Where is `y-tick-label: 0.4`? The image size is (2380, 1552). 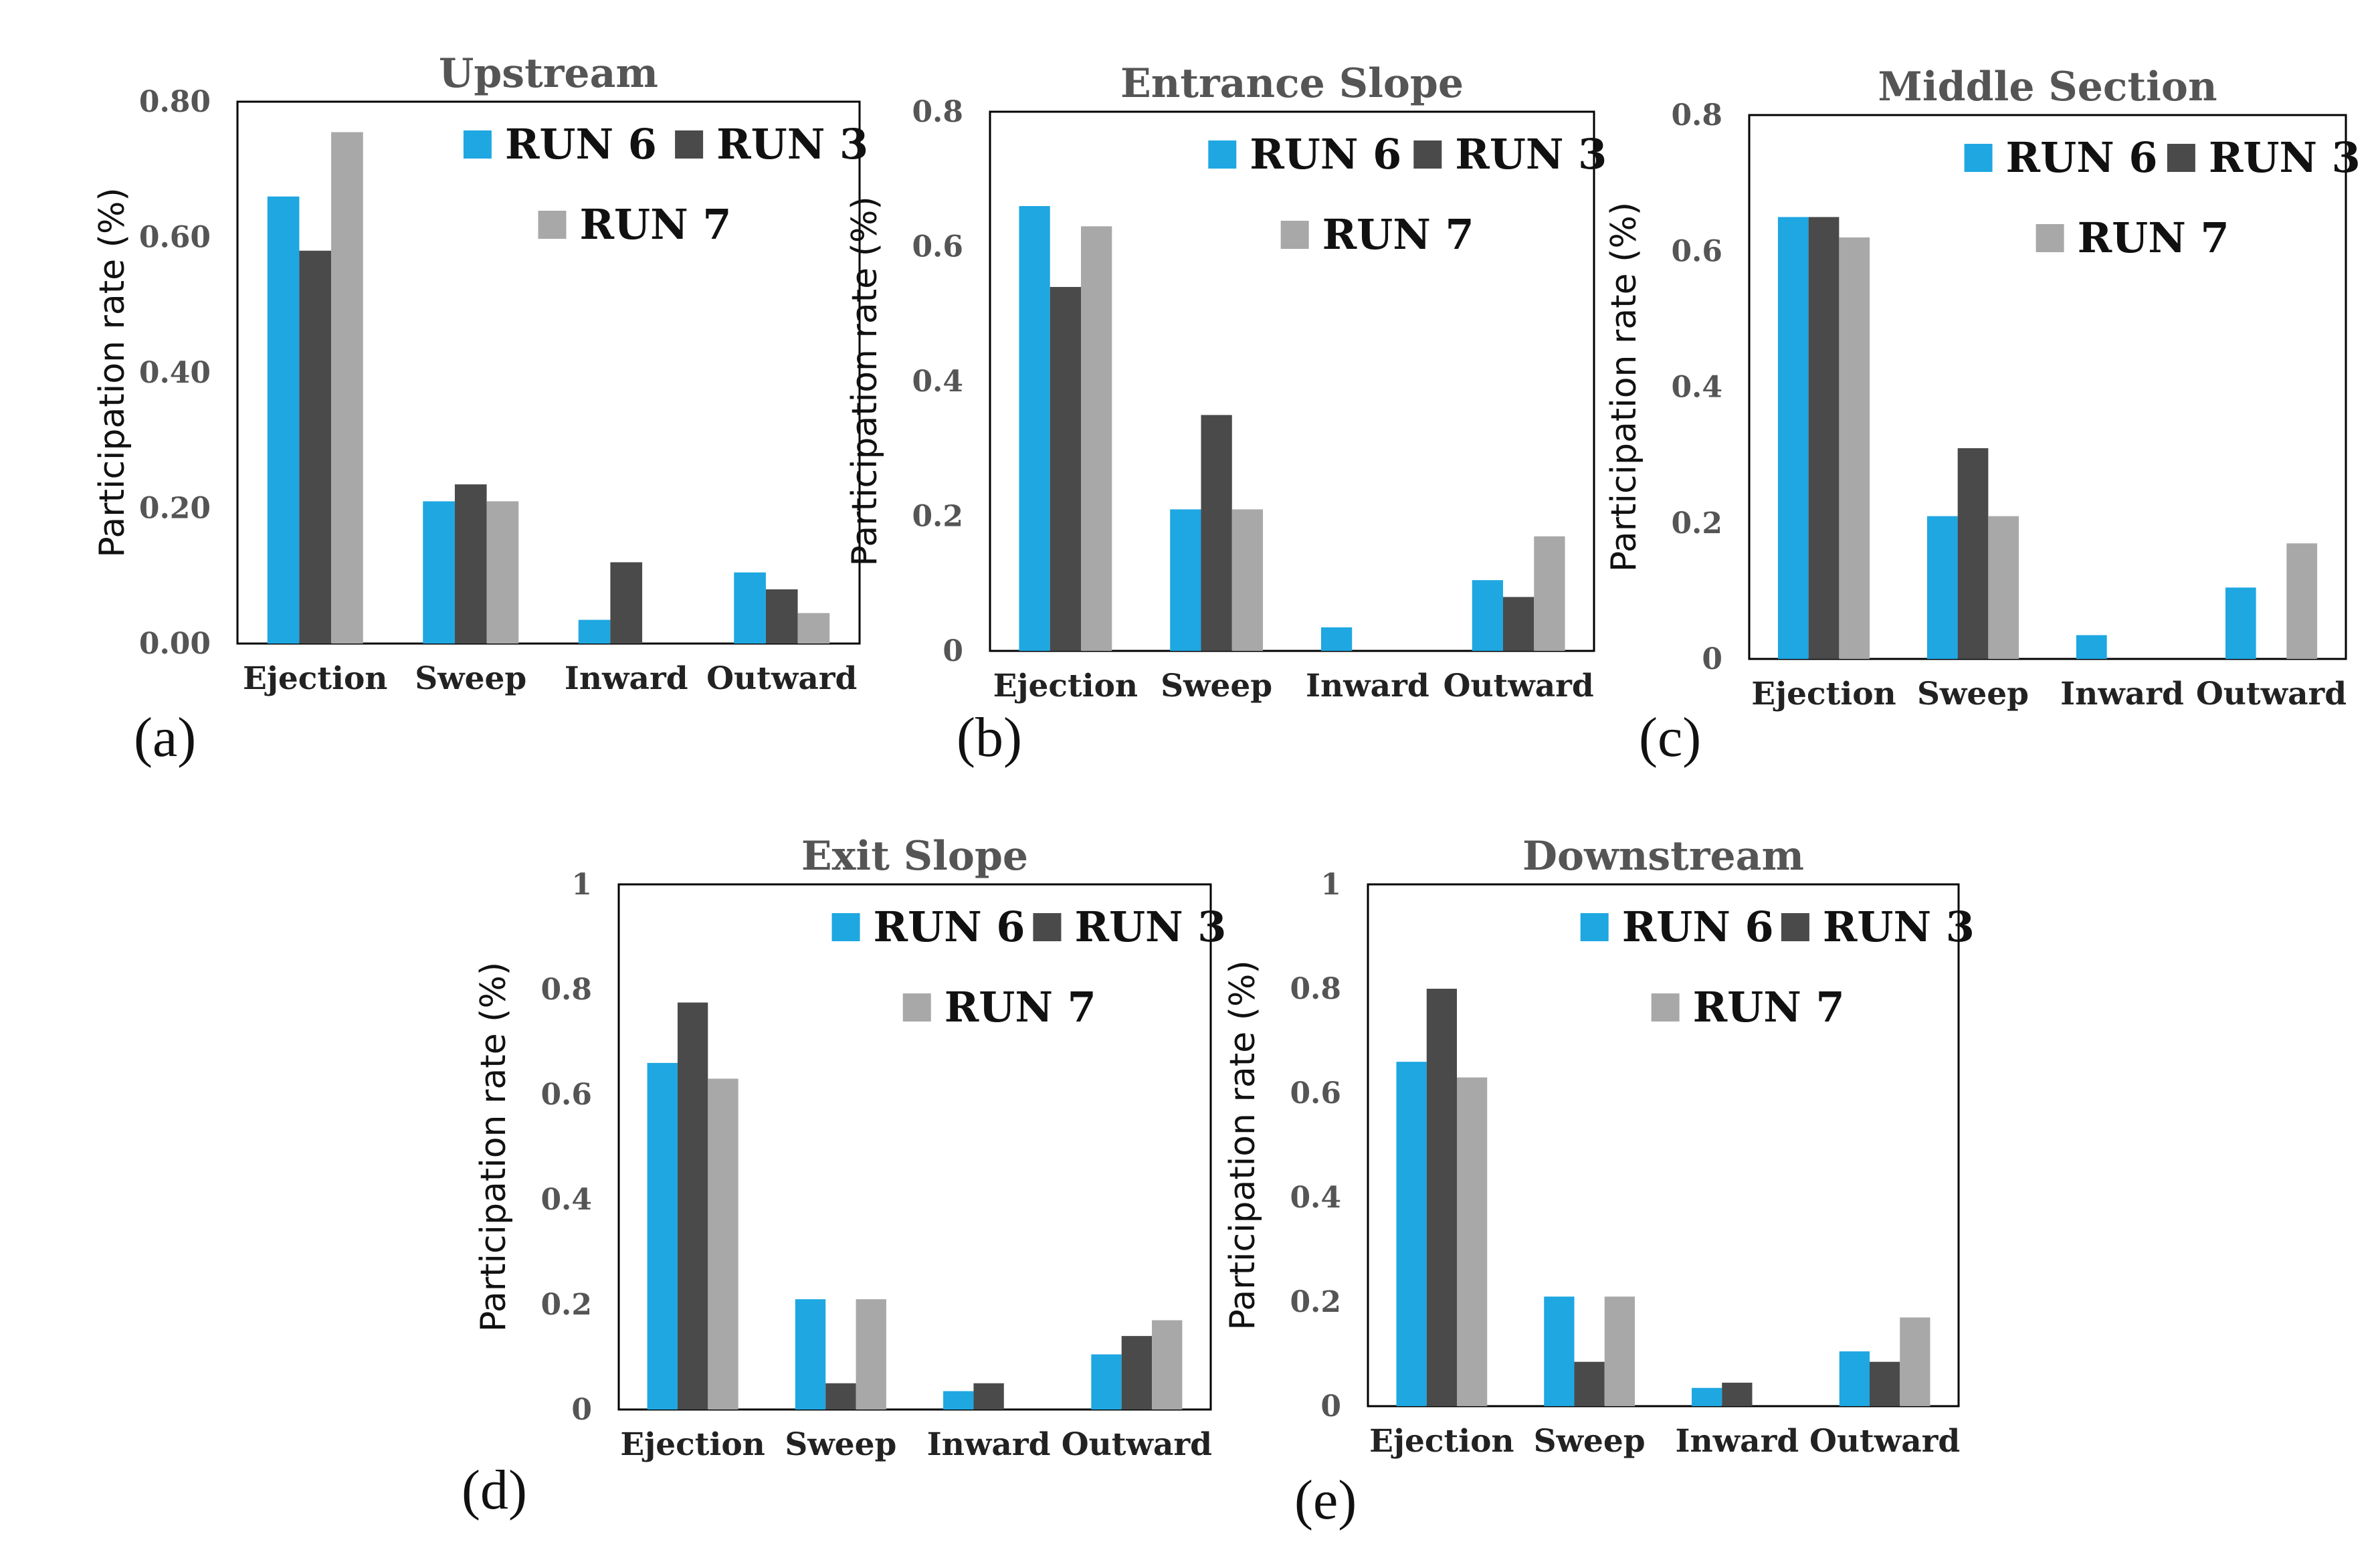 y-tick-label: 0.4 is located at coordinates (566, 1200).